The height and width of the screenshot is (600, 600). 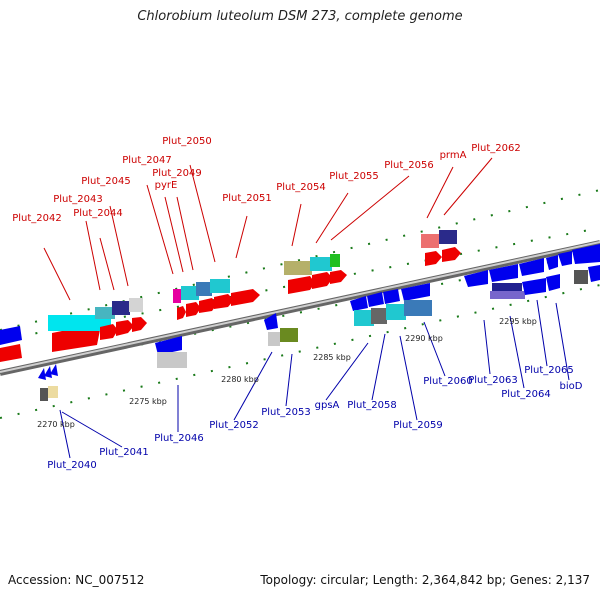 What do you see at coordinates (496, 148) in the screenshot?
I see `gene-label-plut-2062: Plut_2062` at bounding box center [496, 148].